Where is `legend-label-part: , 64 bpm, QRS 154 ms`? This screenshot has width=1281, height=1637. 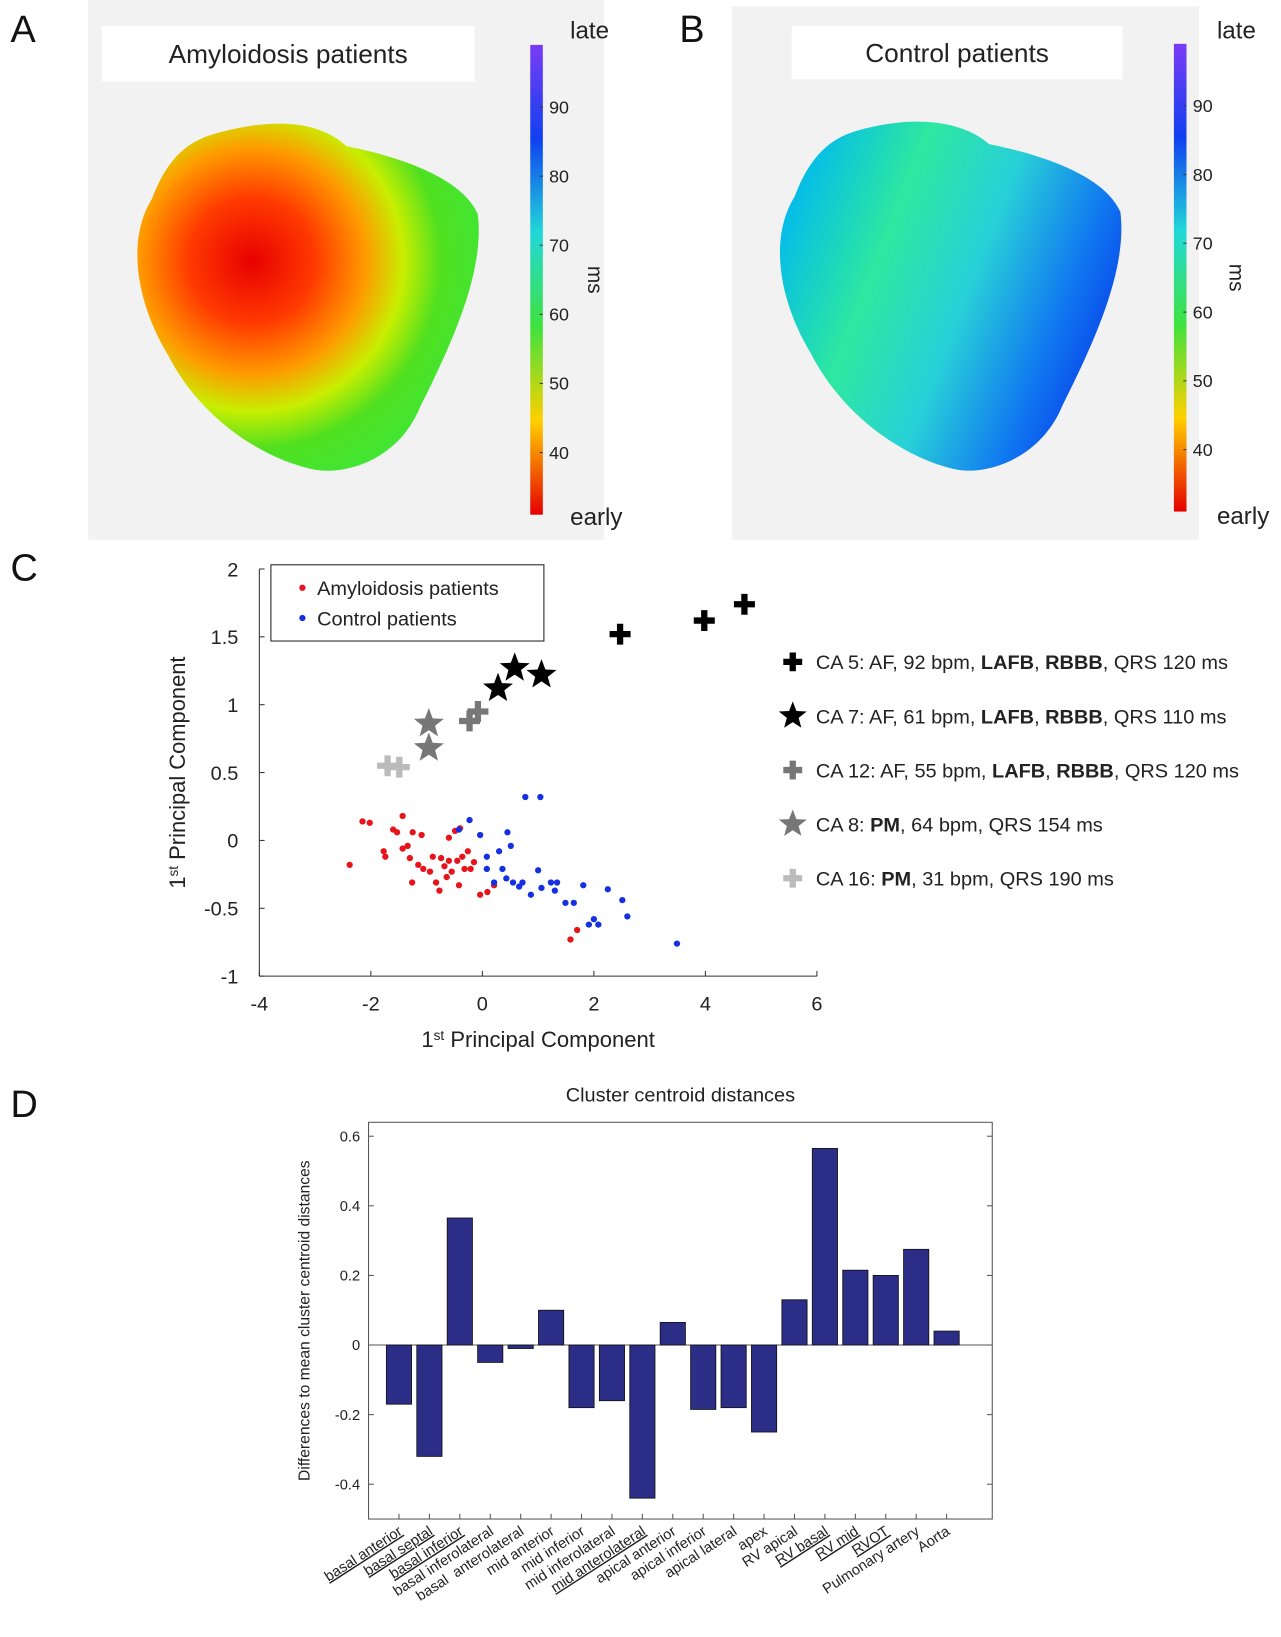
legend-label-part: , 64 bpm, QRS 154 ms is located at coordinates (1001, 825).